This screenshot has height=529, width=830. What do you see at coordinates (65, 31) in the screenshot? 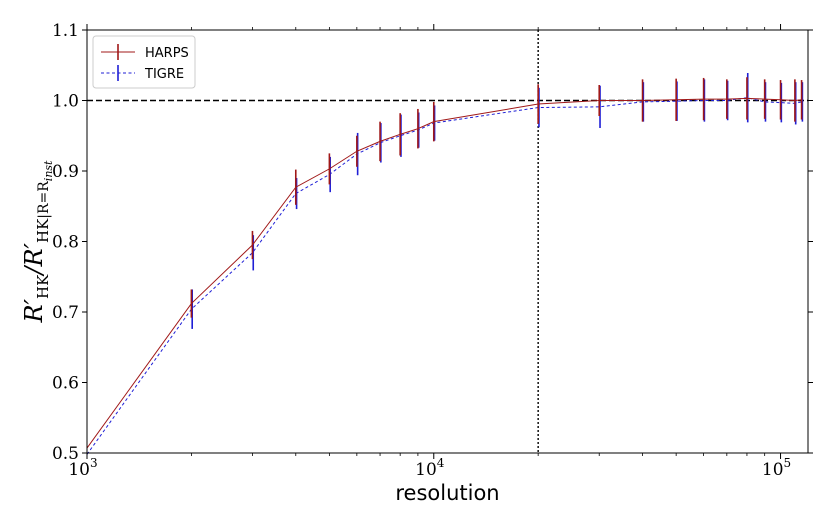
I see `y-tick-label: 1.1` at bounding box center [65, 31].